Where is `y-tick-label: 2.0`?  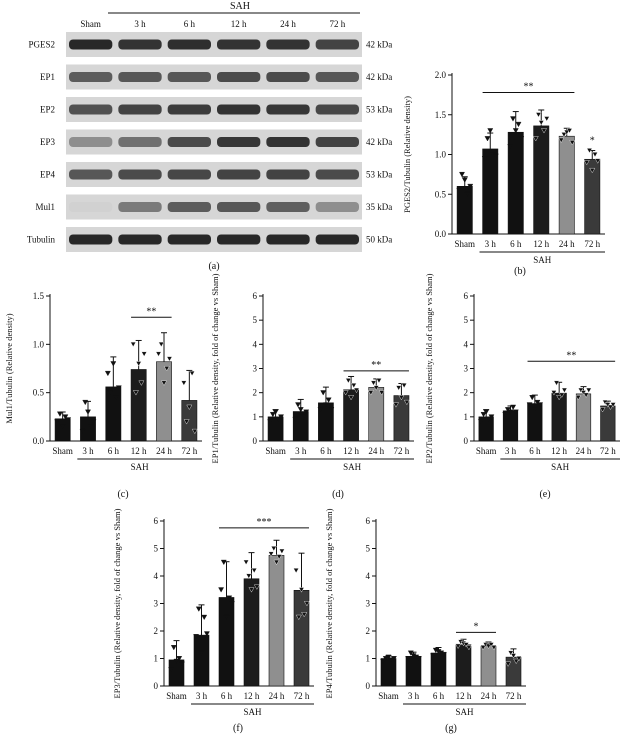
y-tick-label: 2.0 is located at coordinates (441, 75).